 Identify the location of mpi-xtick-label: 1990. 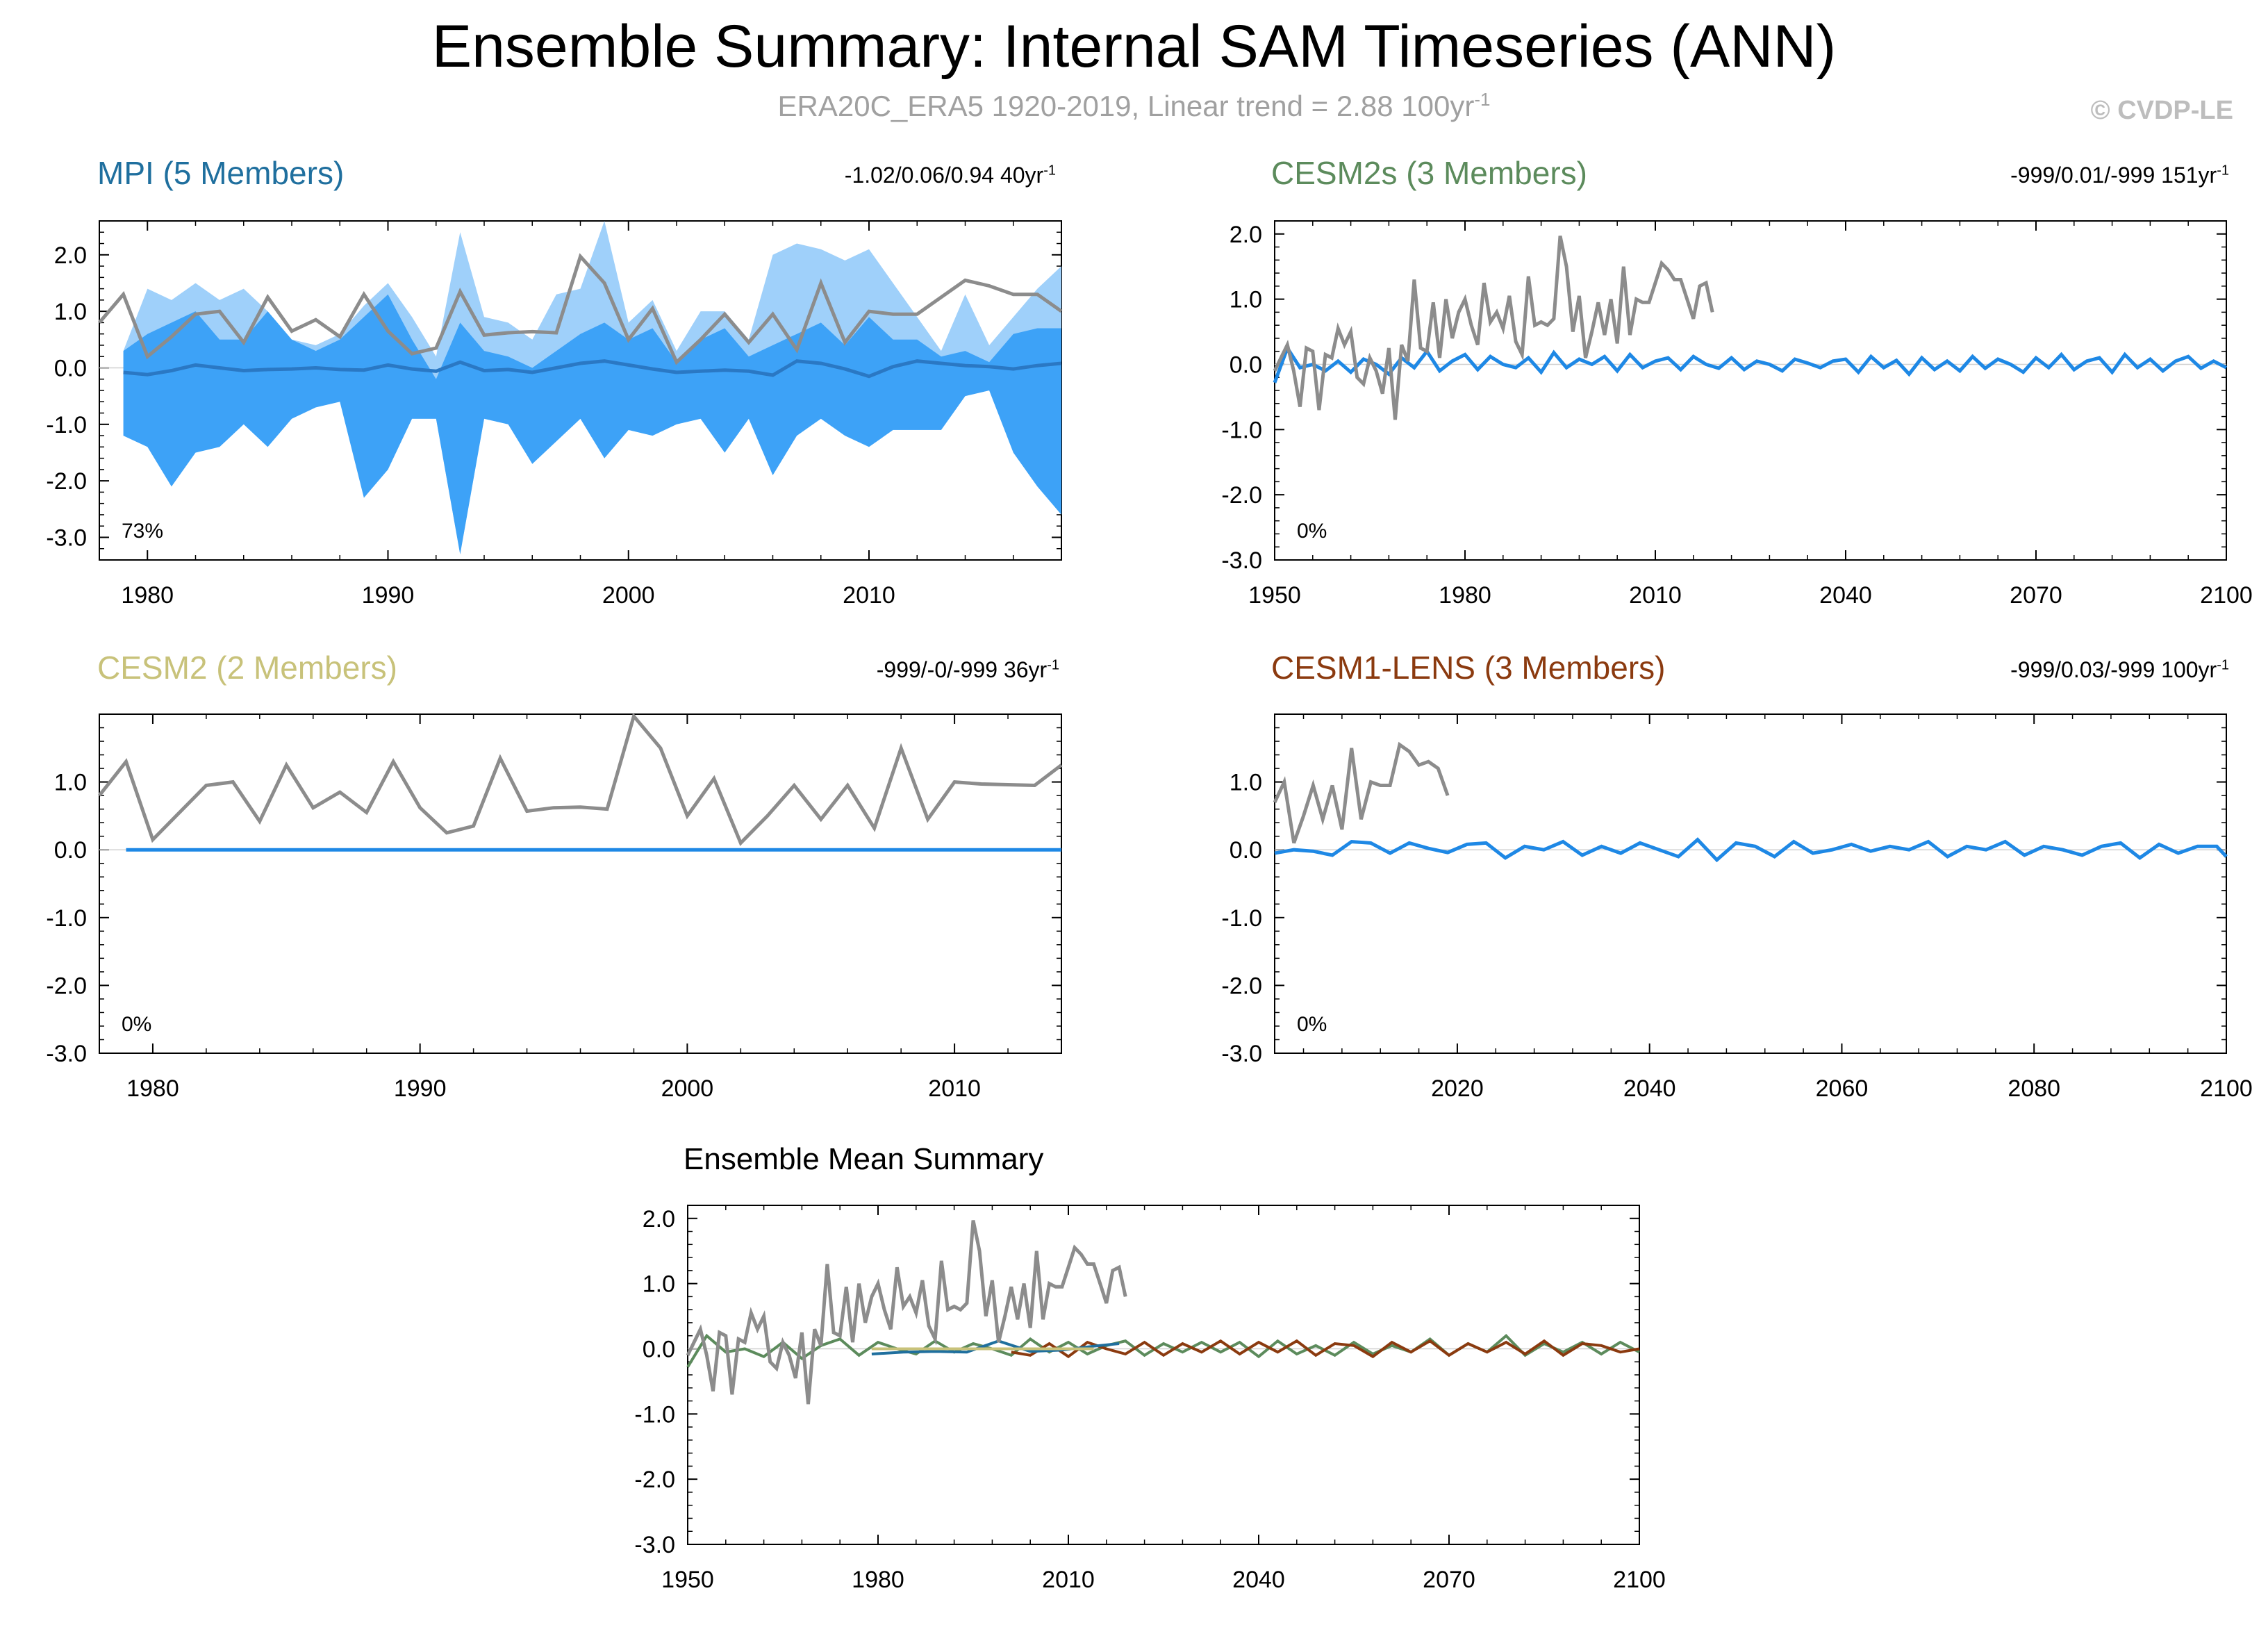
(388, 595).